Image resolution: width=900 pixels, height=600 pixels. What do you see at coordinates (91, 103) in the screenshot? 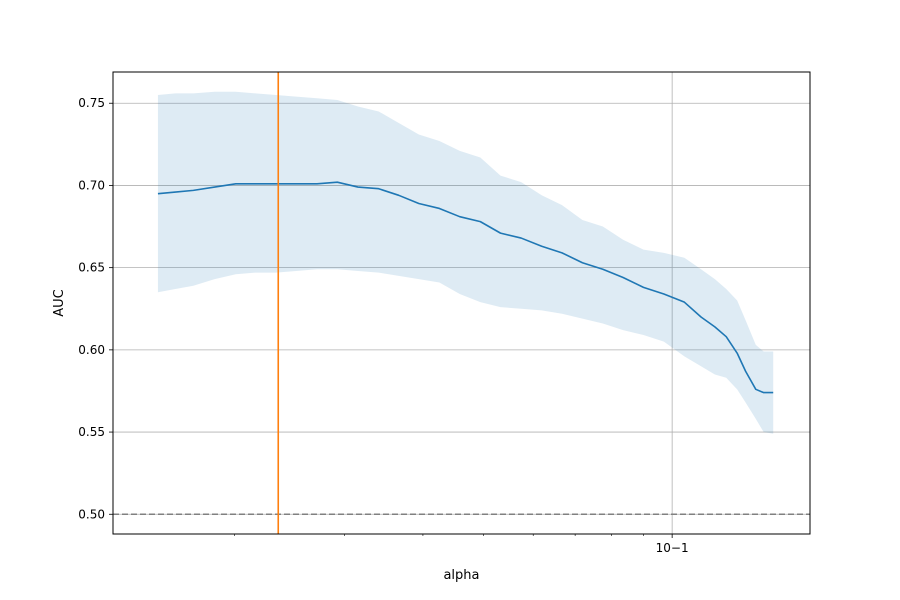
I see `y-tick-label: 0.75` at bounding box center [91, 103].